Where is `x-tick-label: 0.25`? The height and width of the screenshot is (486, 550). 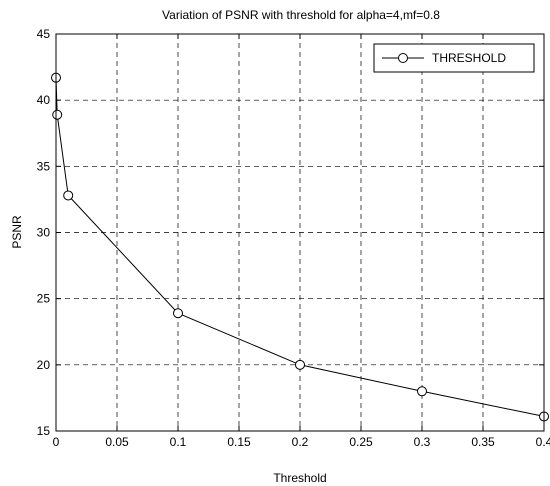 x-tick-label: 0.25 is located at coordinates (361, 442).